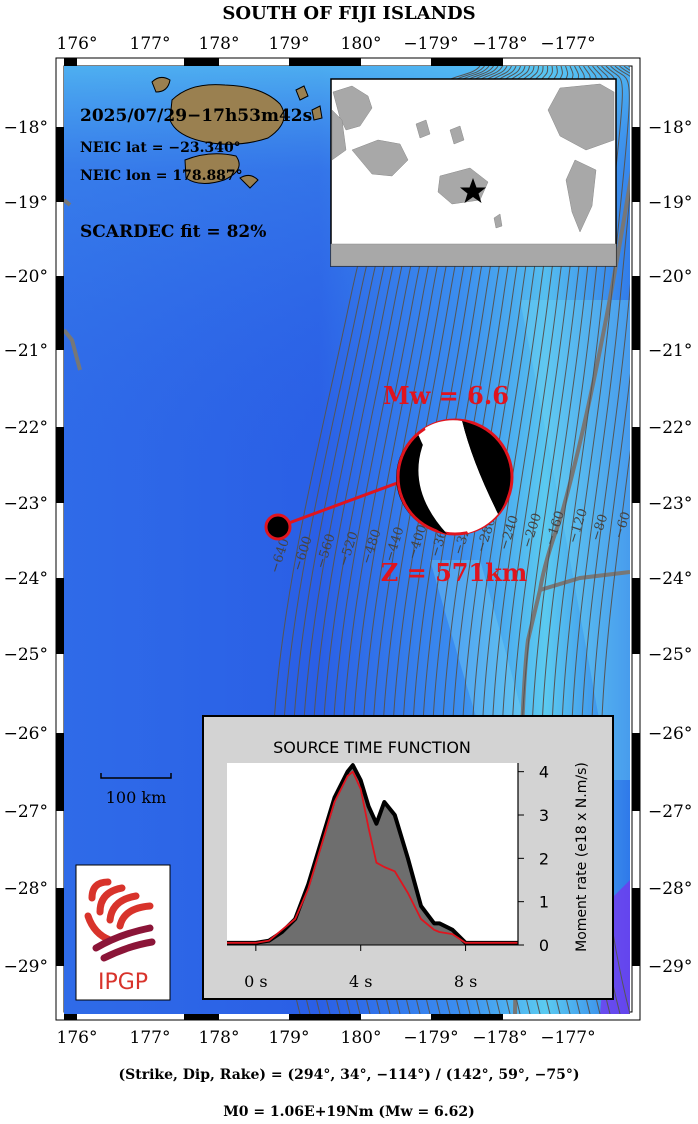 The image size is (698, 1124). What do you see at coordinates (670, 734) in the screenshot?
I see `lat-label-right: −26°` at bounding box center [670, 734].